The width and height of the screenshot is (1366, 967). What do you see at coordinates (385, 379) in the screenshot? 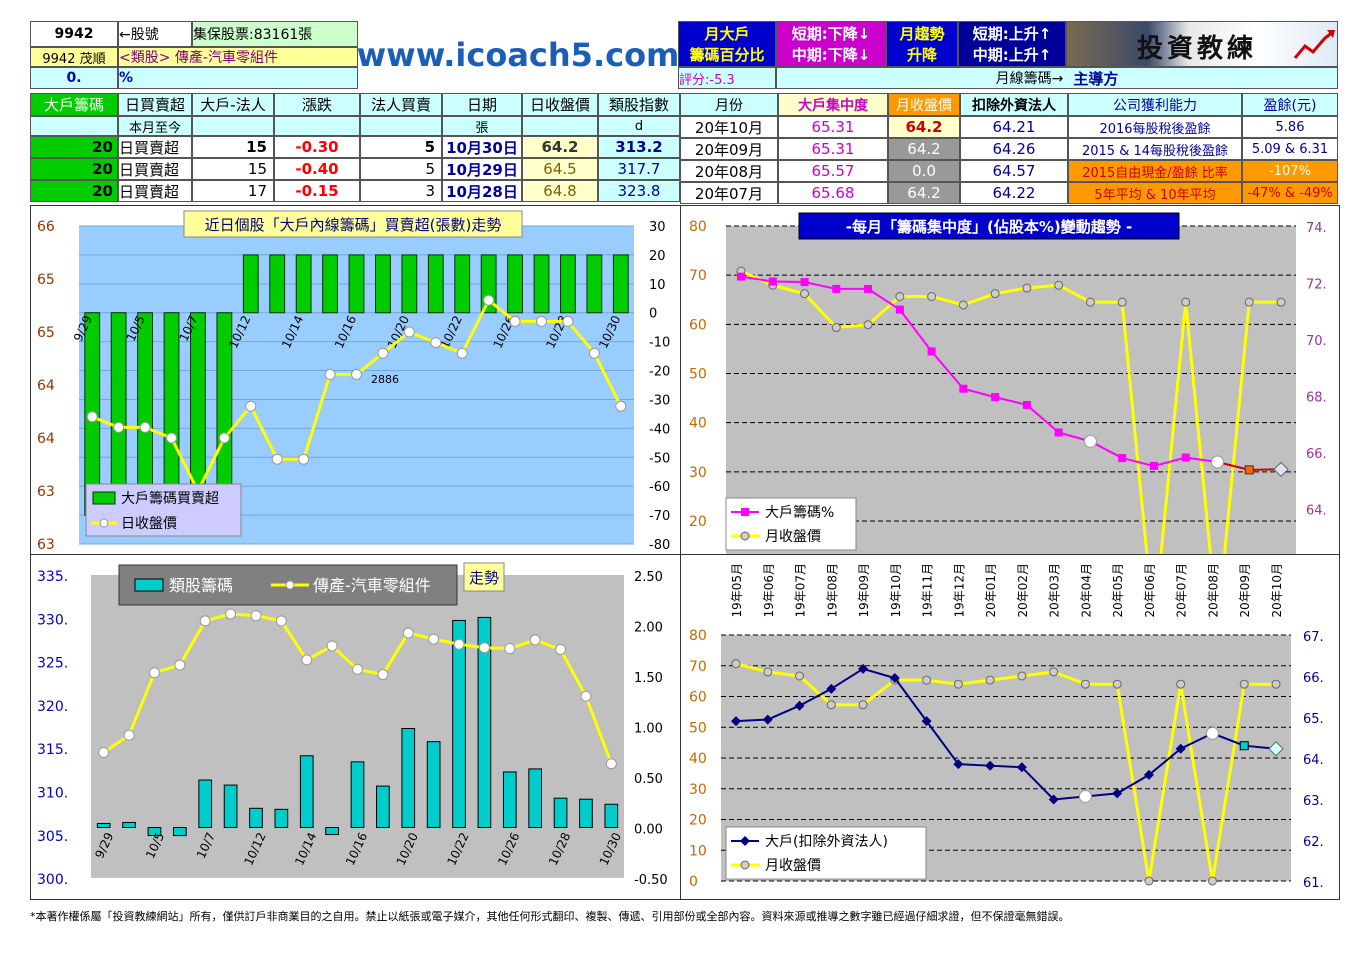
I see `annotation: 2886` at bounding box center [385, 379].